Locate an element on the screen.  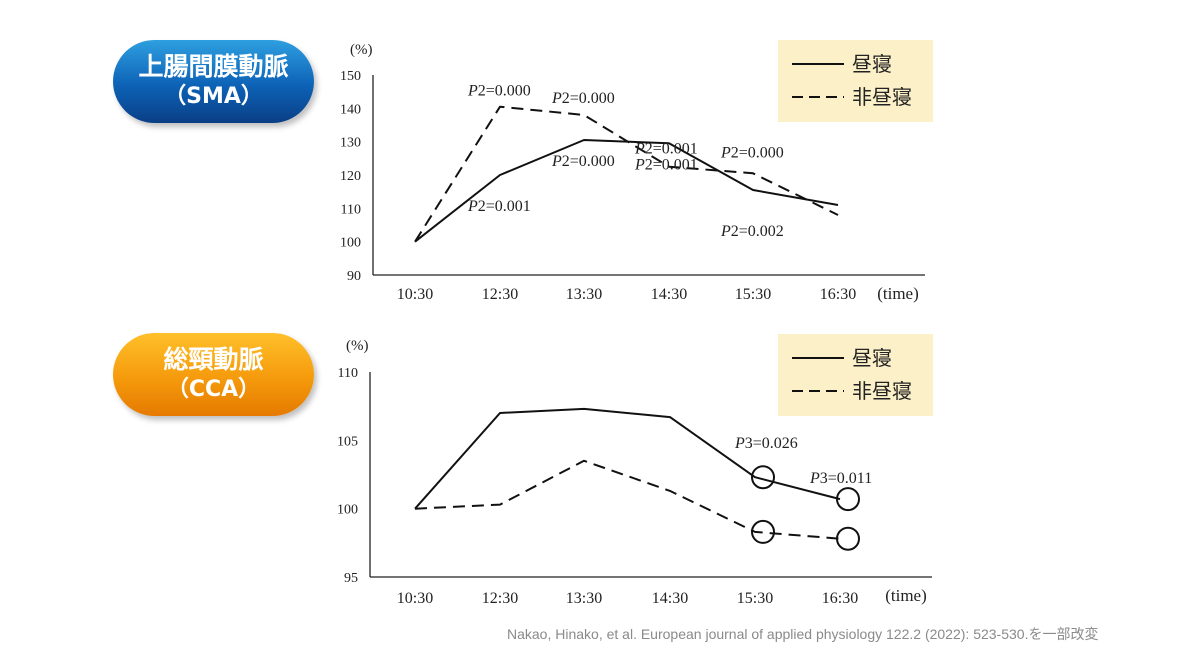
sma-label-line1: 上腸間膜動脈 is located at coordinates (213, 66).